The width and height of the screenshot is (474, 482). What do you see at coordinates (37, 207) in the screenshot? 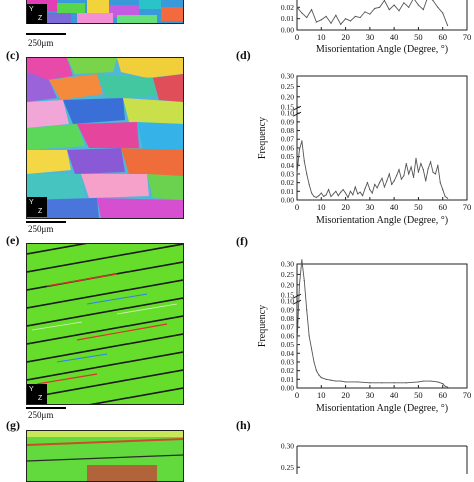
I see `coordinate-triad-c: Y Z` at bounding box center [37, 207].